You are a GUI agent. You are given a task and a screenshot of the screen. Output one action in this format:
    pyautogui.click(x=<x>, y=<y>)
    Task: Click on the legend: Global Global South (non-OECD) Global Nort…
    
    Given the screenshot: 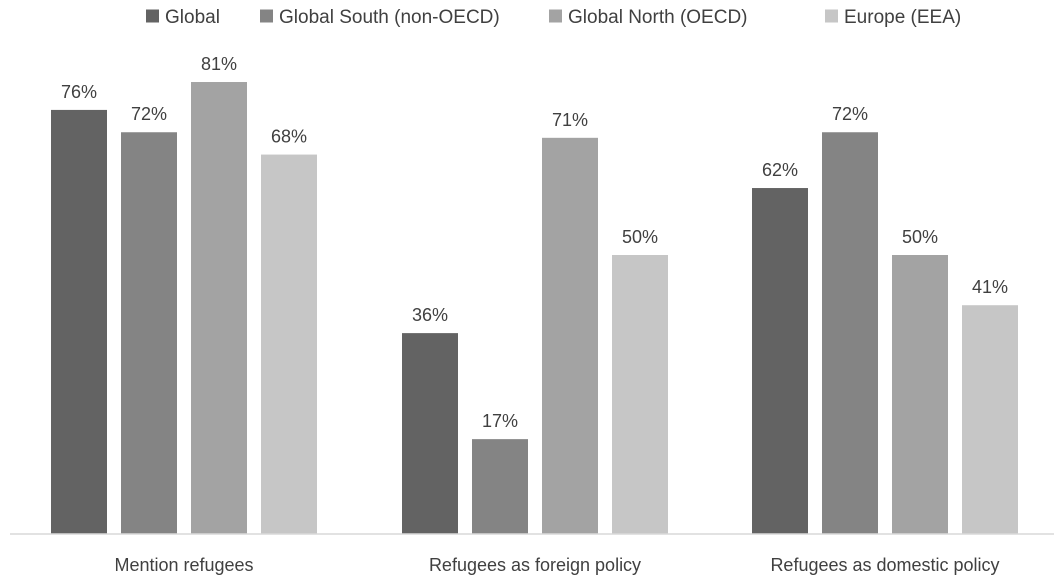 What is the action you would take?
    pyautogui.click(x=553, y=17)
    